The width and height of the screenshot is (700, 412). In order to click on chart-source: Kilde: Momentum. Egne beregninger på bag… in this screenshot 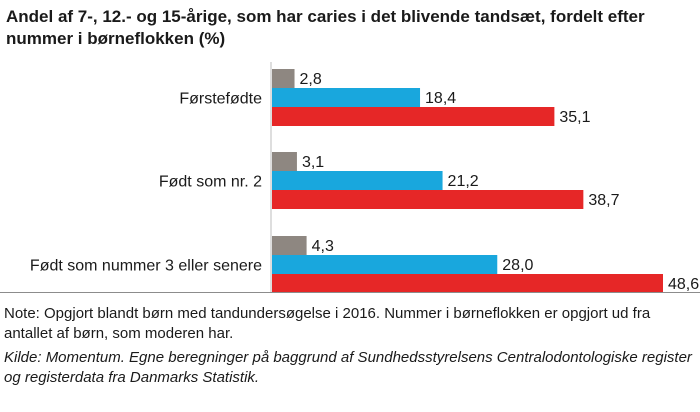, I will do `click(348, 367)`.